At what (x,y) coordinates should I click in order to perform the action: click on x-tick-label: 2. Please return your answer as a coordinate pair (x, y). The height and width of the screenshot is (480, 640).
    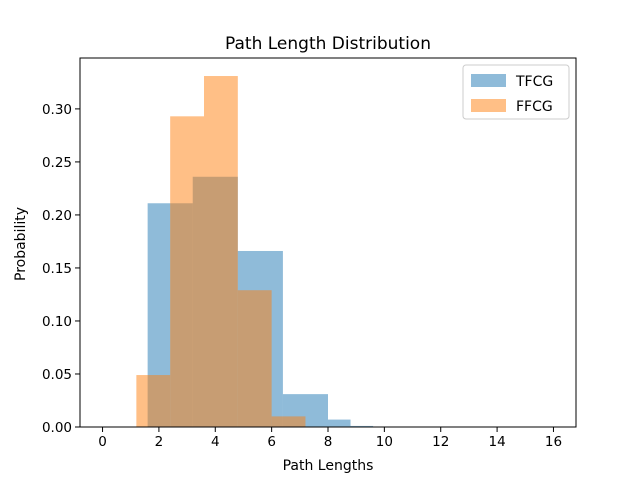
    Looking at the image, I should click on (159, 442).